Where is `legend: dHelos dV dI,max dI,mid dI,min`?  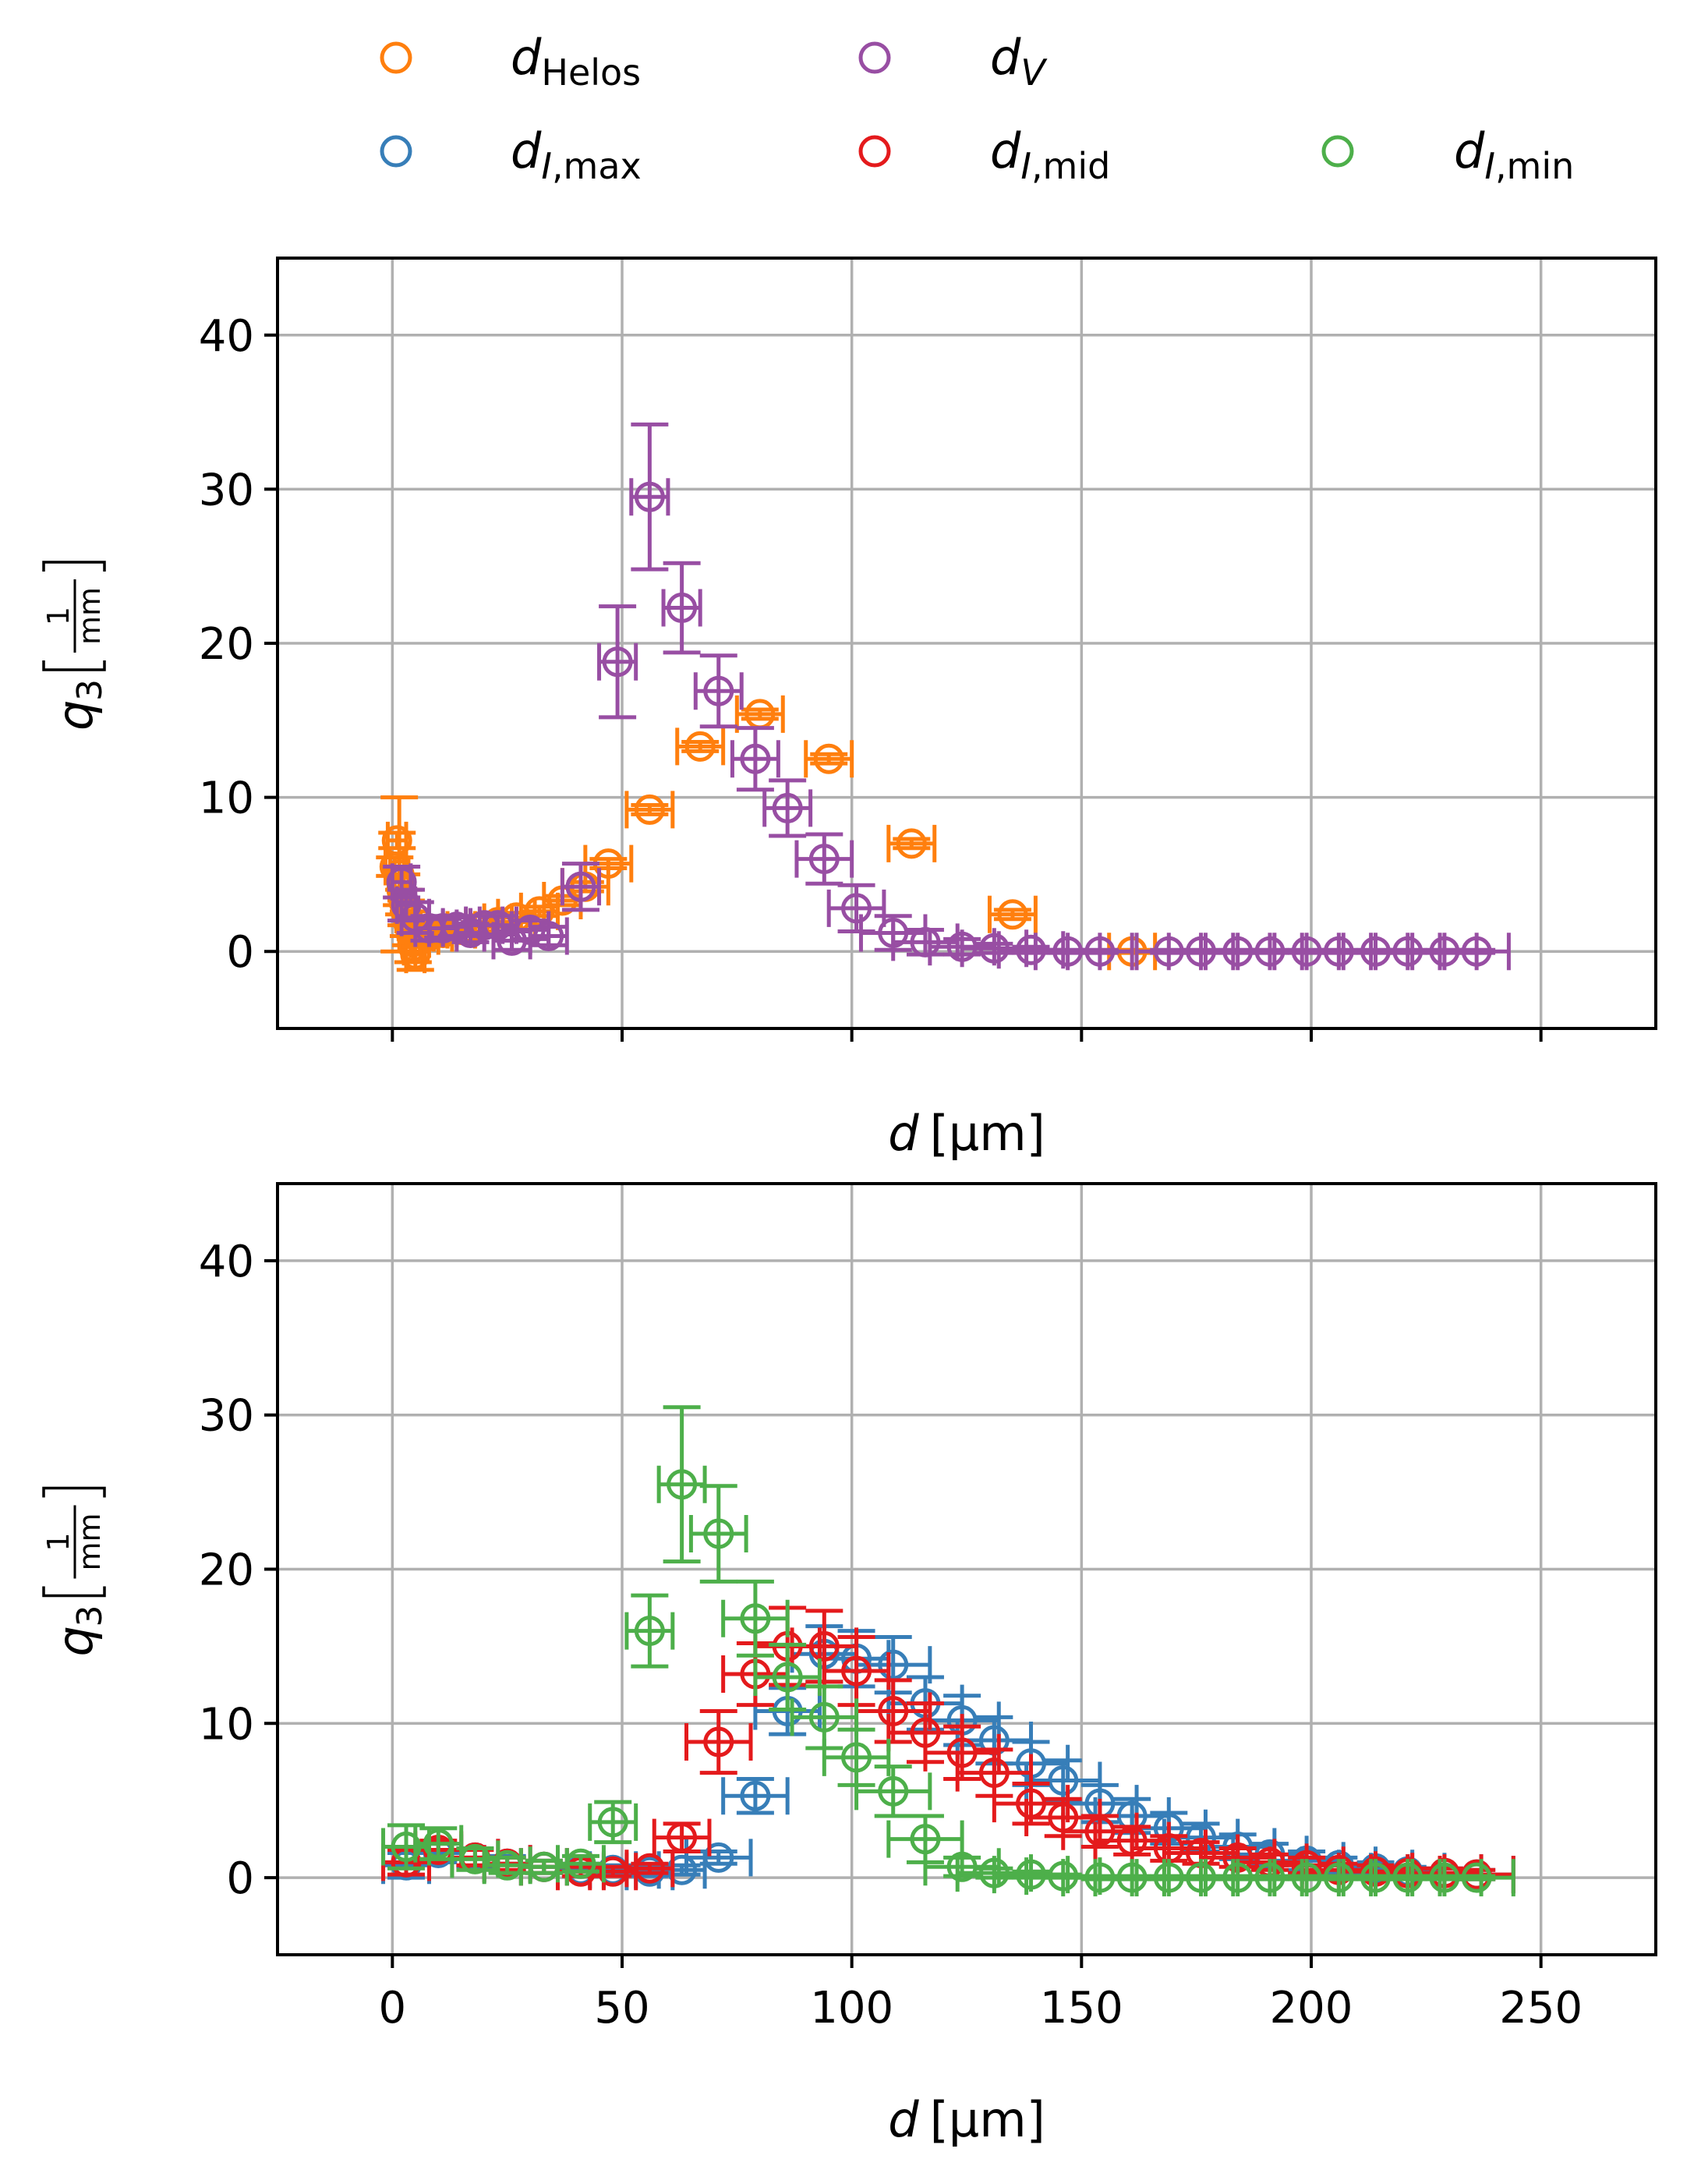
legend: dHelos dV dI,max dI,mid dI,min is located at coordinates (977, 108).